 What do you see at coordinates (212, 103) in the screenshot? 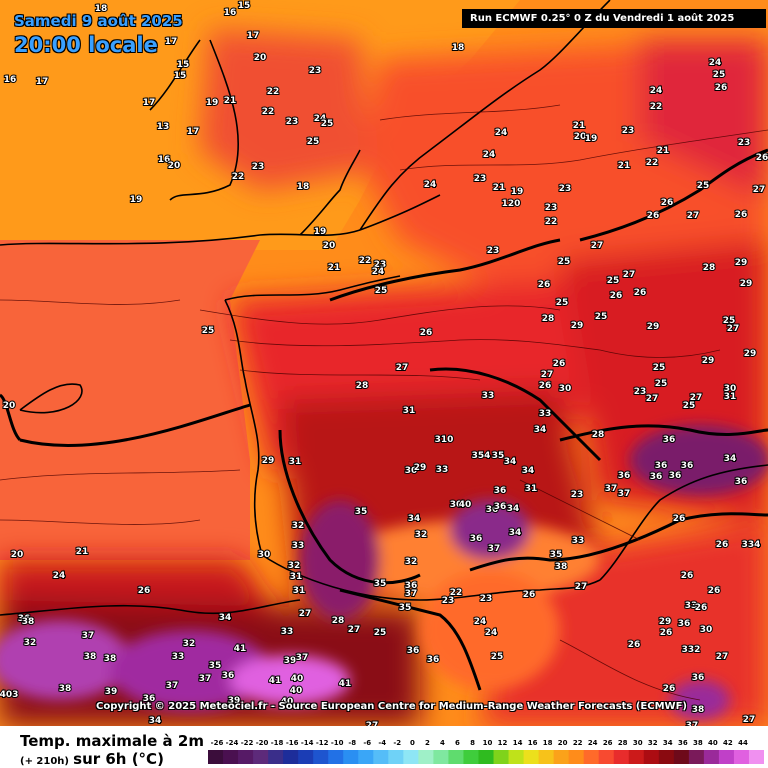
I see `temperature-label: 19` at bounding box center [212, 103].